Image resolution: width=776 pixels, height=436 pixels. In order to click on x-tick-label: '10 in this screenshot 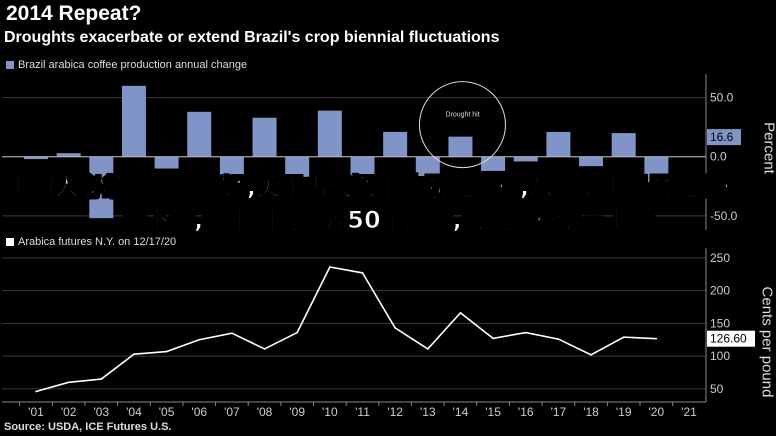, I will do `click(330, 412)`.